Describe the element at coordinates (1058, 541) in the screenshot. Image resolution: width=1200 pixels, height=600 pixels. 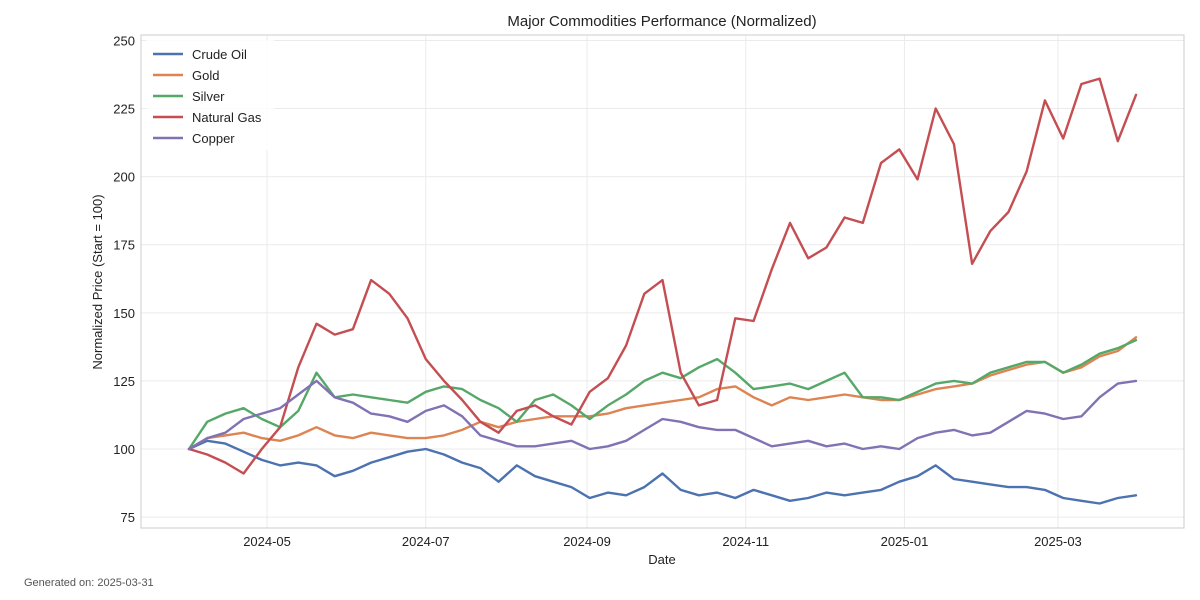
I see `x-tick-label: 2025-03` at that location.